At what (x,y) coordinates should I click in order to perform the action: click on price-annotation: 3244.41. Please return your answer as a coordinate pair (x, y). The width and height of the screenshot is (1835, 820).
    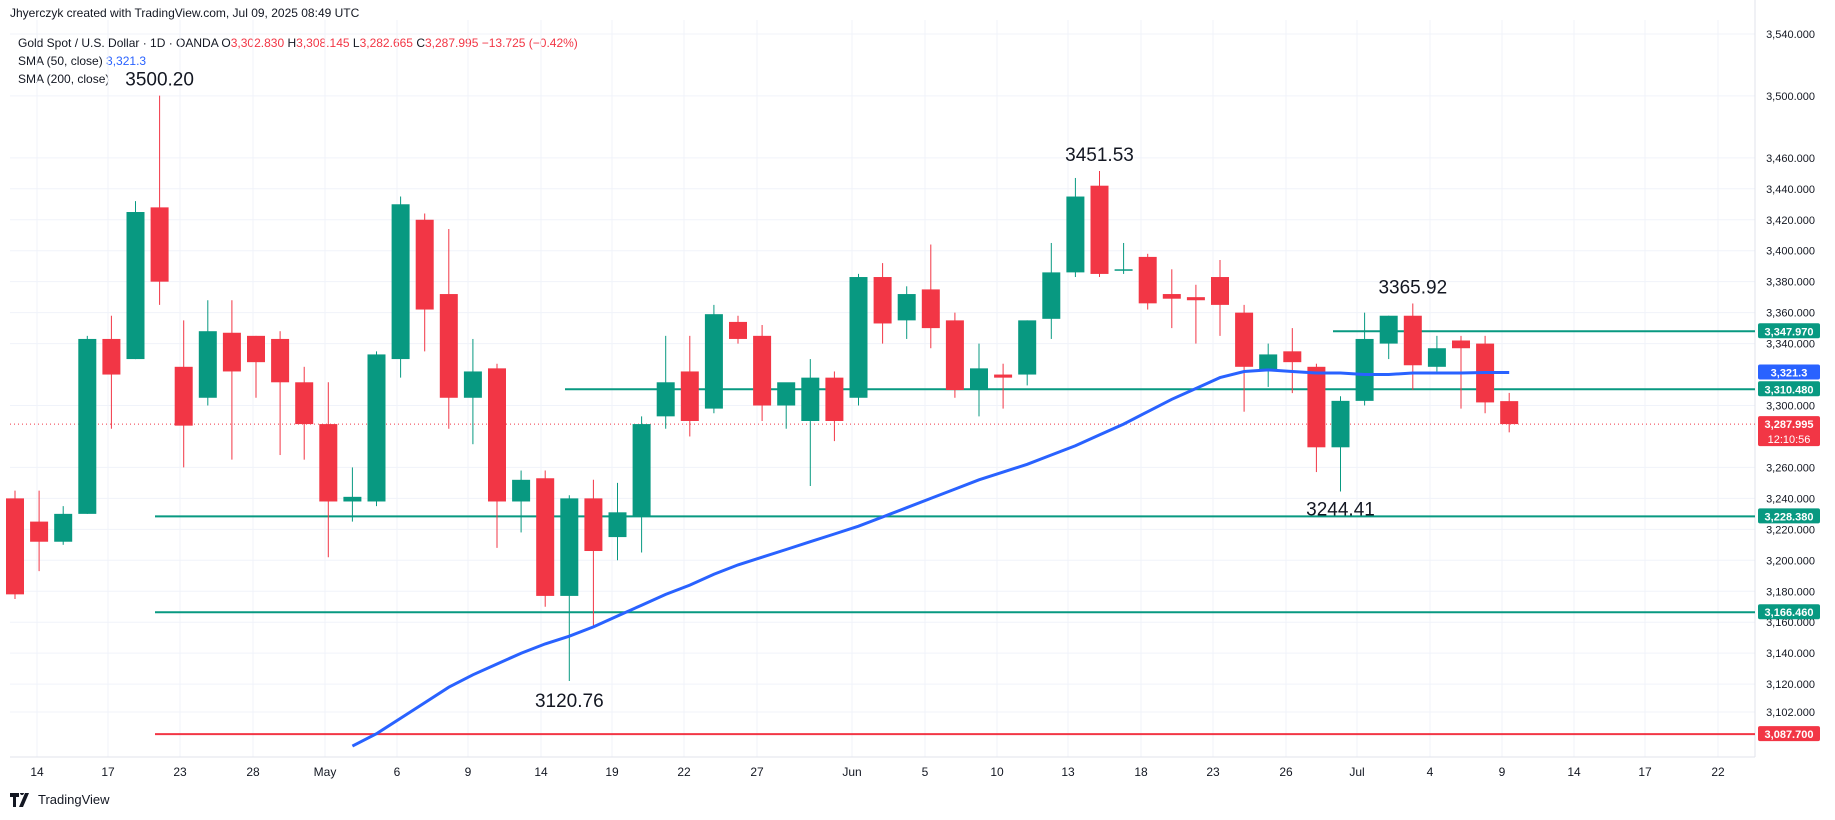
    Looking at the image, I should click on (1340, 510).